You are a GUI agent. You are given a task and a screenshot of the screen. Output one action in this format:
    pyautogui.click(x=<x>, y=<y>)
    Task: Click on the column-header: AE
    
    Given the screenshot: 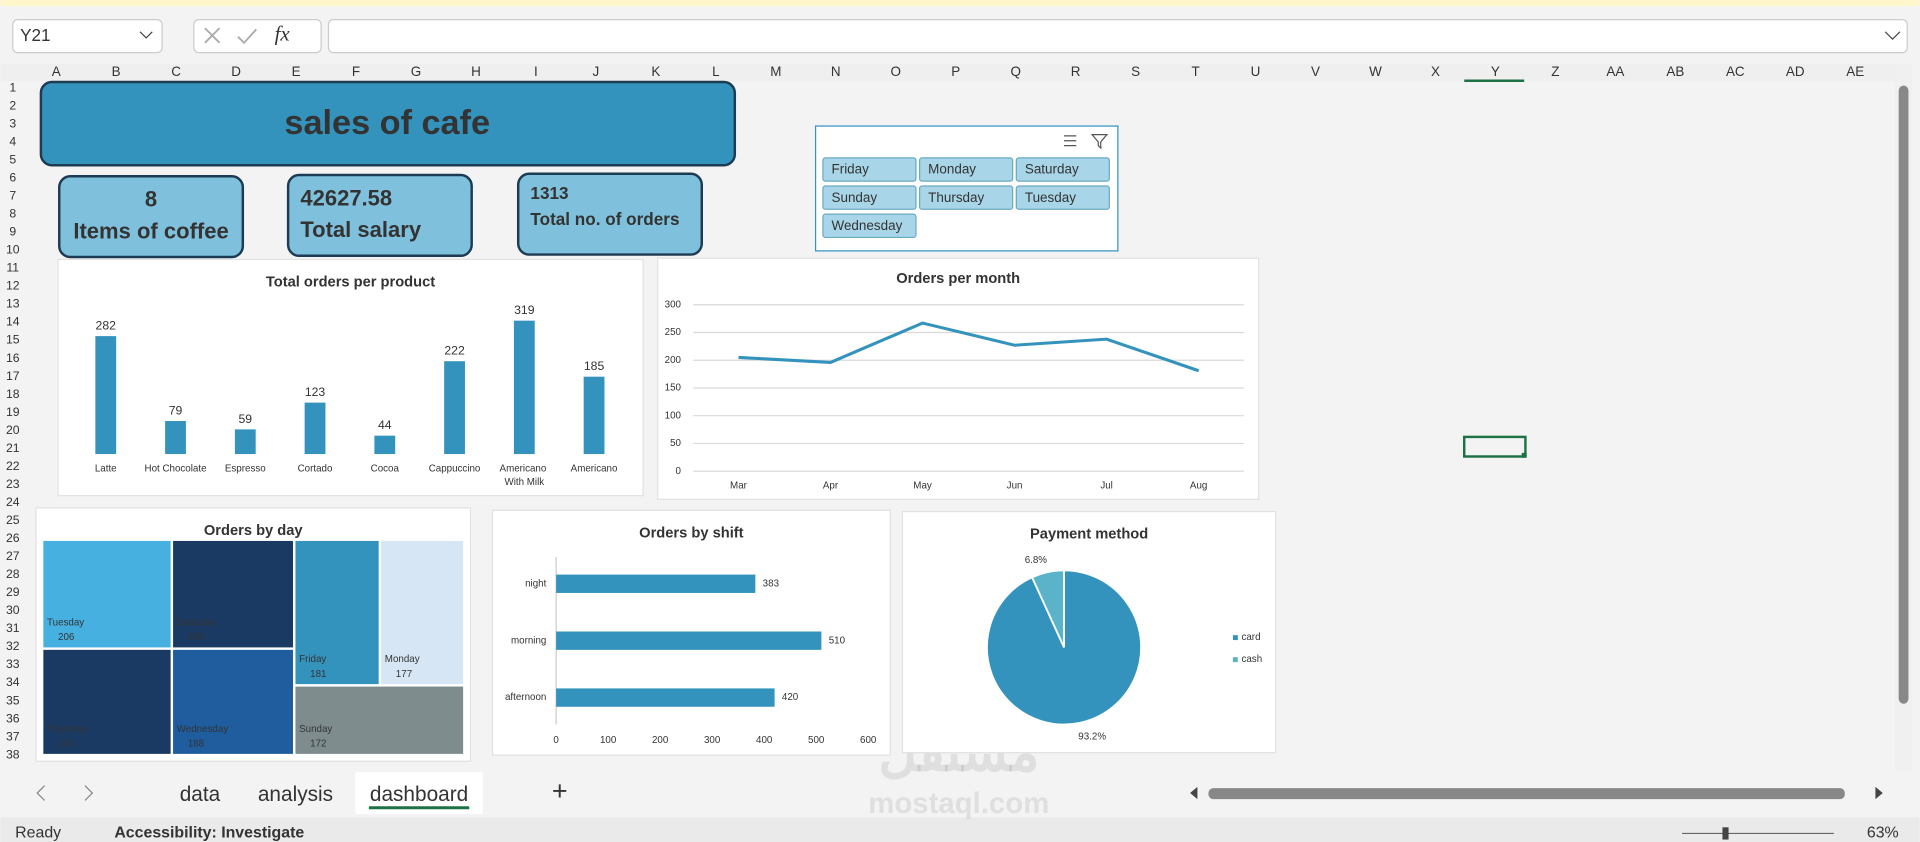 What is the action you would take?
    pyautogui.click(x=1855, y=71)
    